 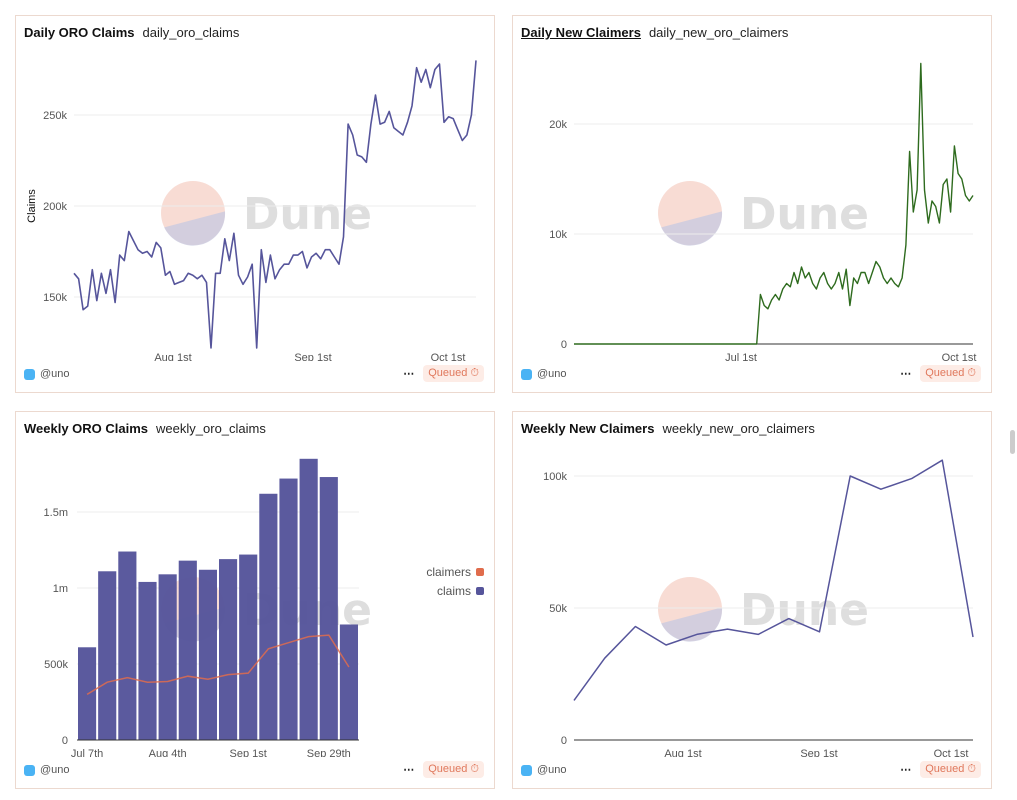 What do you see at coordinates (79, 32) in the screenshot?
I see `chart-title: Daily ORO Claims` at bounding box center [79, 32].